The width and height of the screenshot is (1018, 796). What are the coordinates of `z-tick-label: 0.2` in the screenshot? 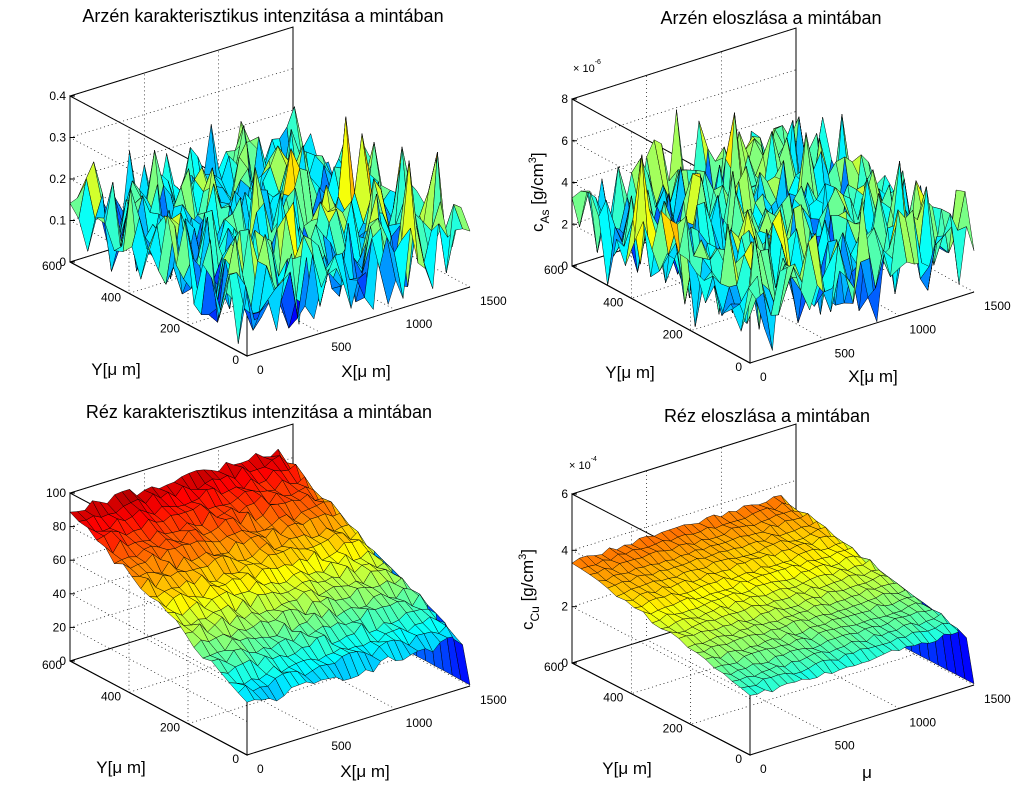 It's located at (57, 179).